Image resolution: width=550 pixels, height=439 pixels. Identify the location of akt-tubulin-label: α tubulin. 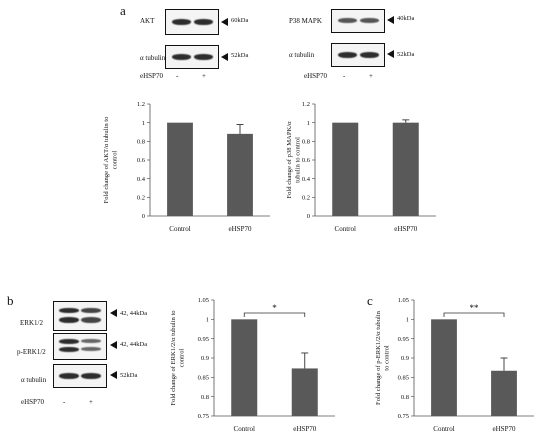
(153, 58).